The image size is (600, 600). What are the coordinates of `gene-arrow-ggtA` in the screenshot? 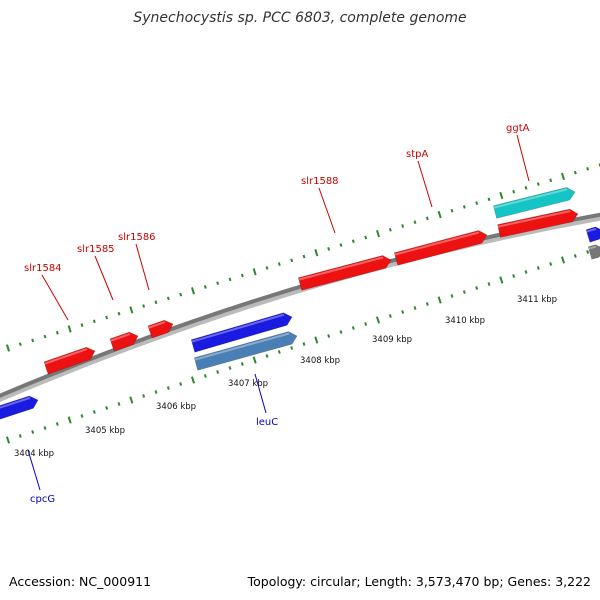 It's located at (538, 223).